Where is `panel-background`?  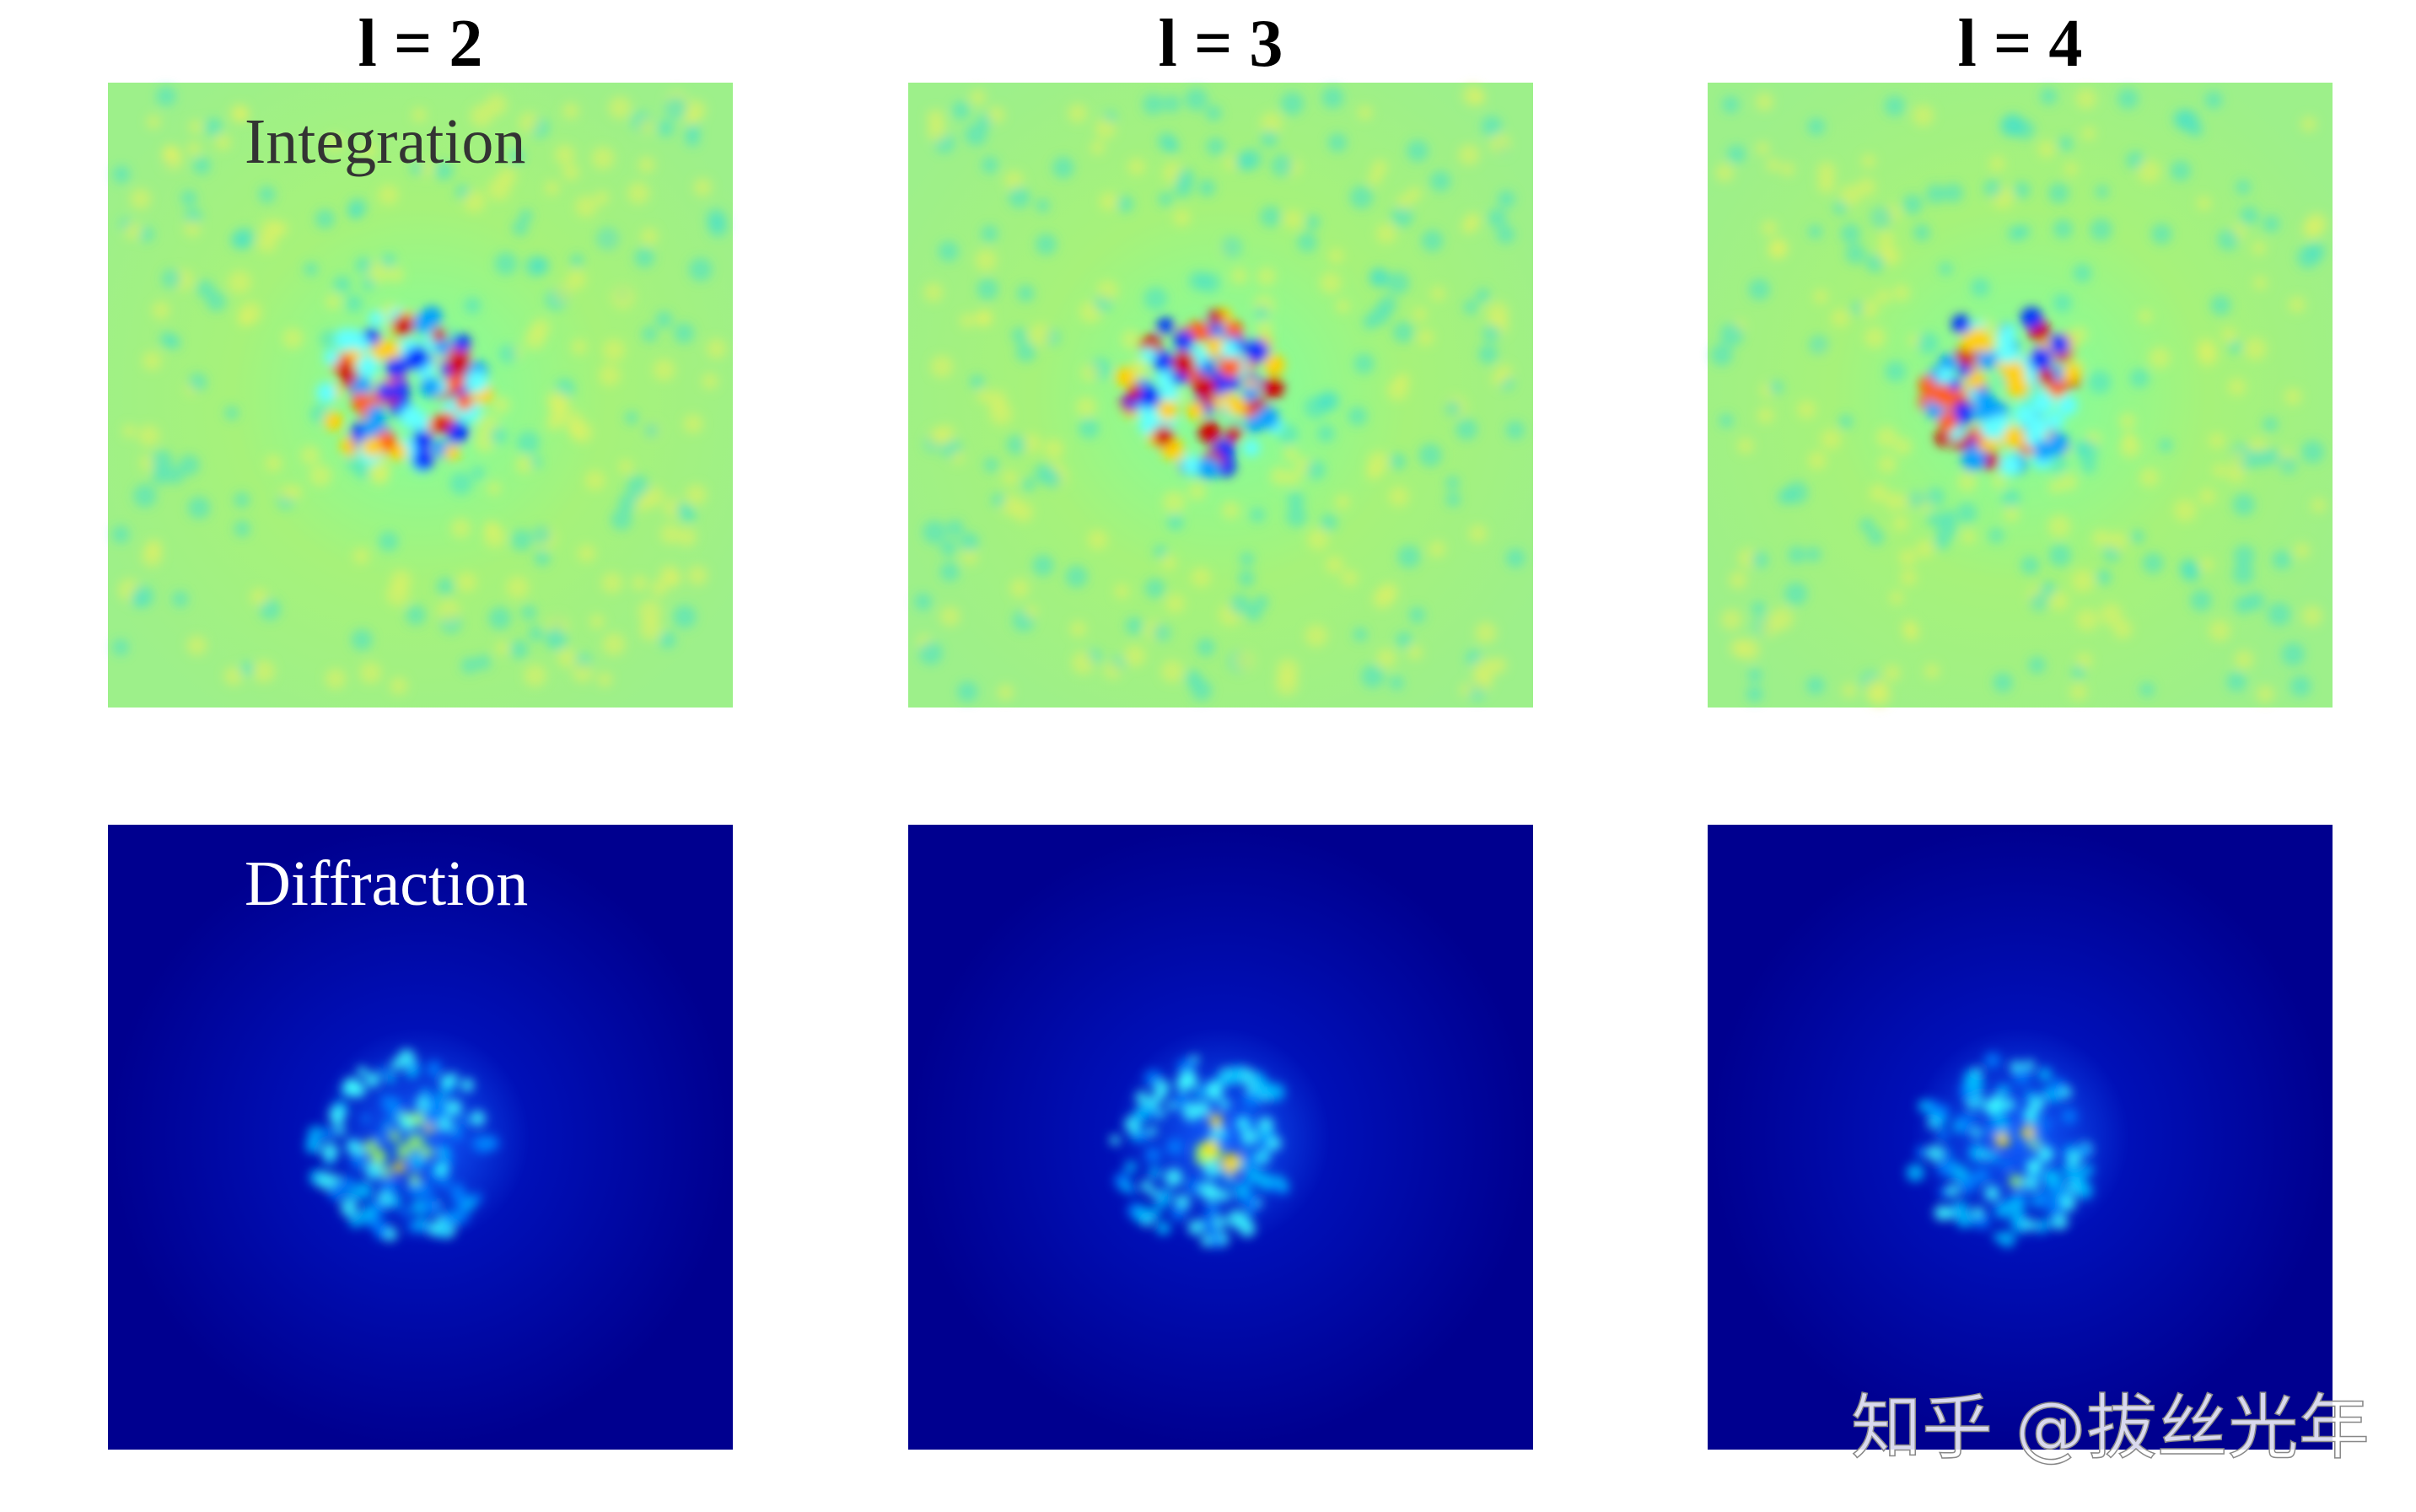
panel-background is located at coordinates (2020, 1137).